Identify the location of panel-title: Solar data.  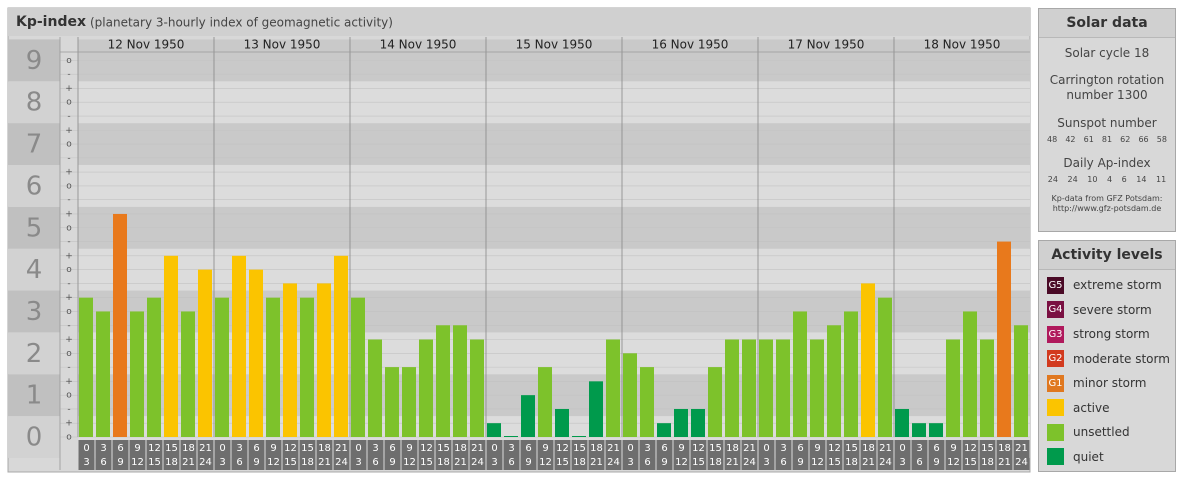
(1107, 23).